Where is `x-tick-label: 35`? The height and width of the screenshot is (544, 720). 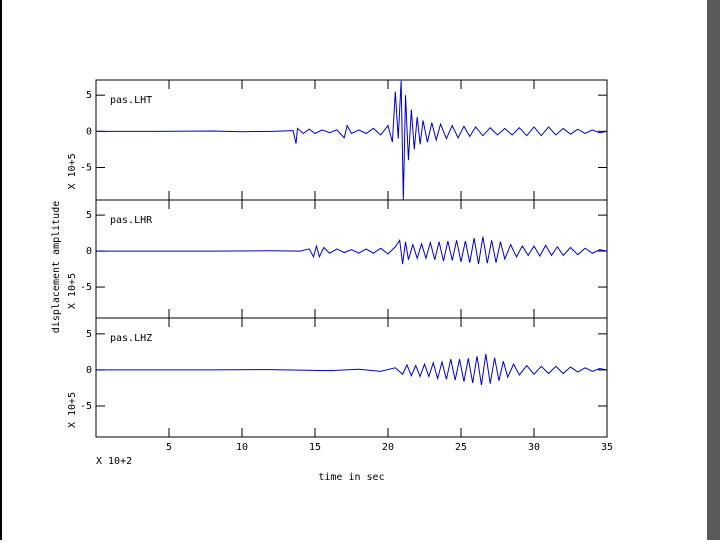 x-tick-label: 35 is located at coordinates (607, 447).